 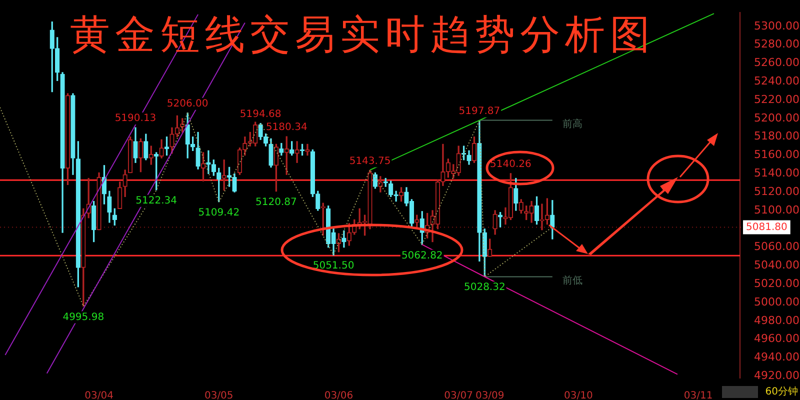 What do you see at coordinates (777, 81) in the screenshot?
I see `y-tick-label: 5240.00` at bounding box center [777, 81].